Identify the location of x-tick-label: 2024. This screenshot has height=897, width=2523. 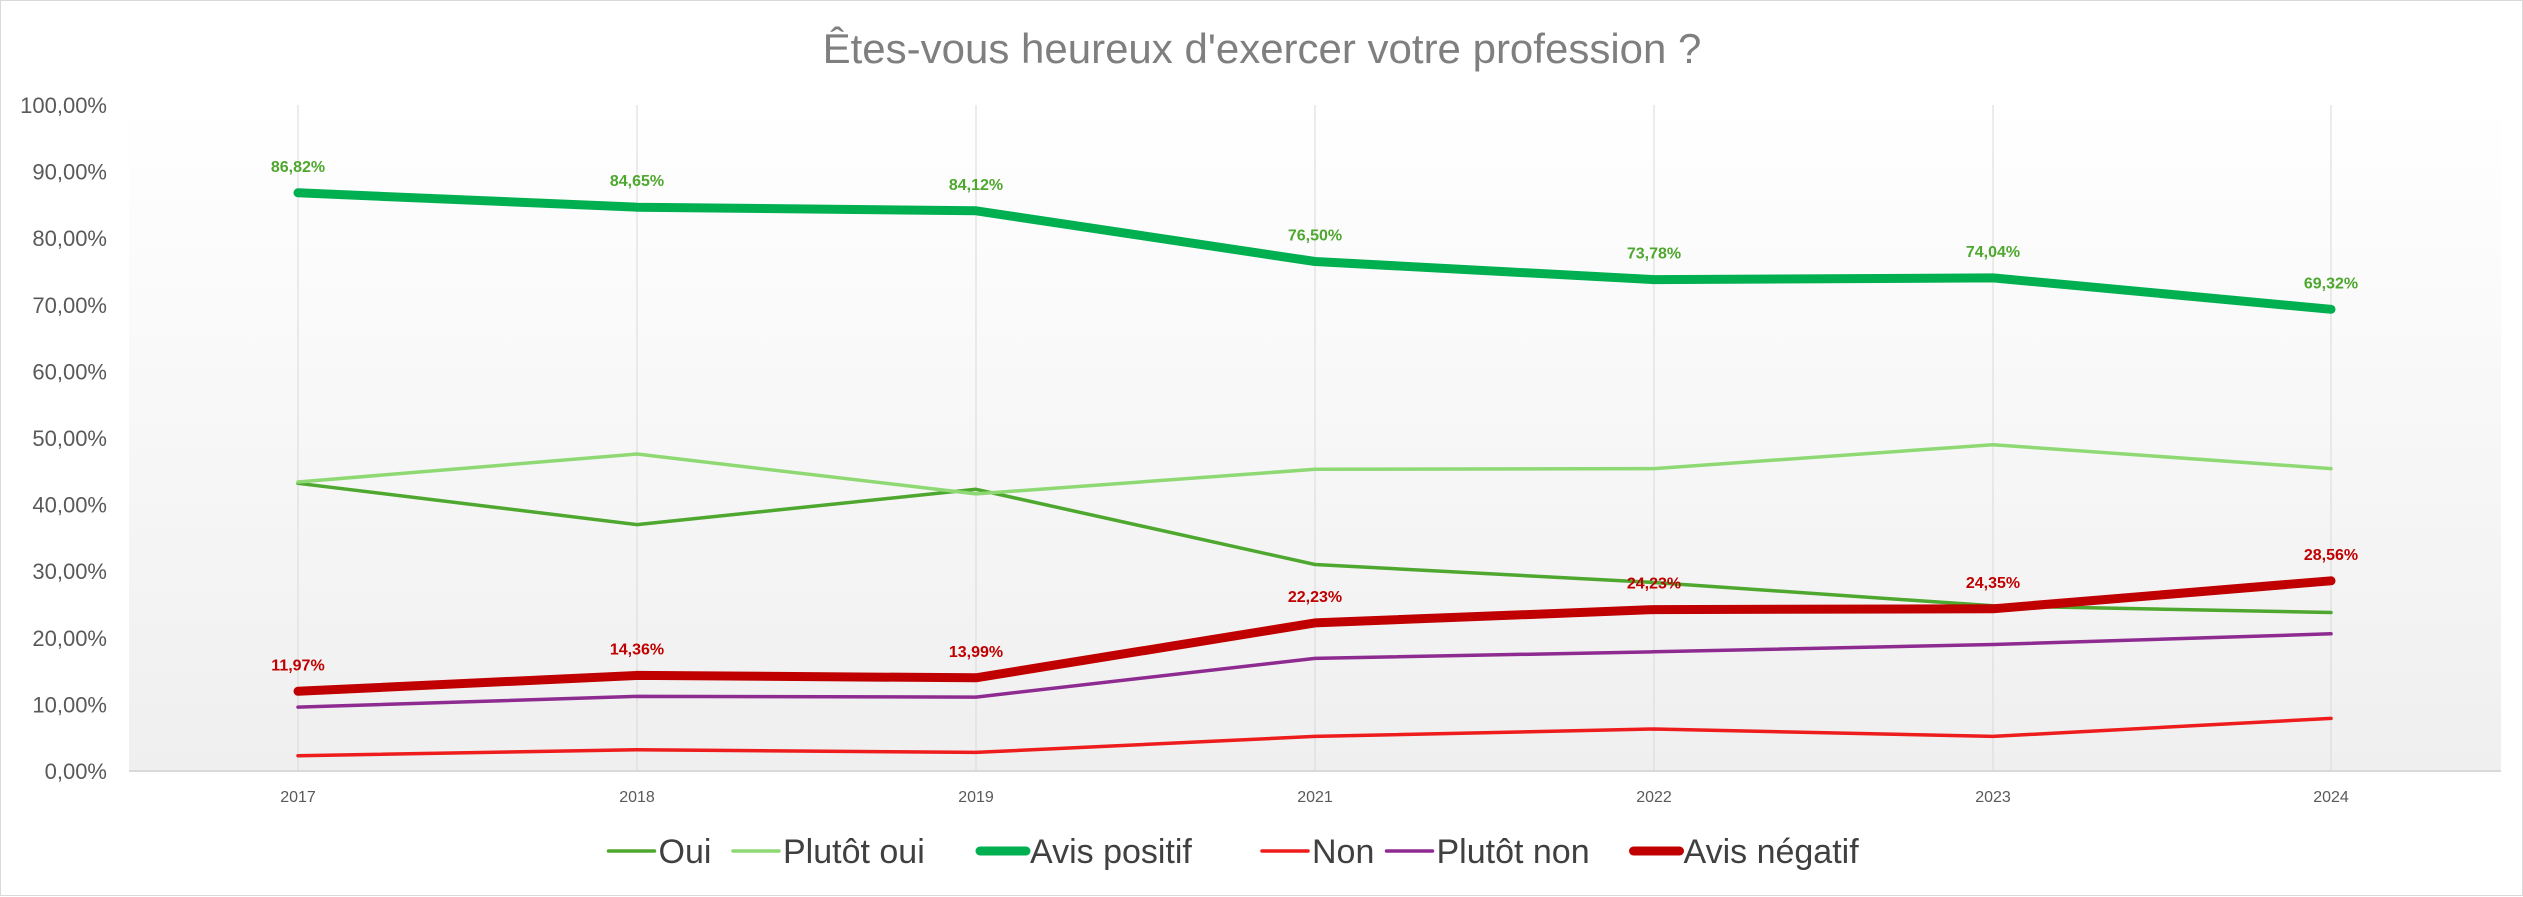
(2331, 797).